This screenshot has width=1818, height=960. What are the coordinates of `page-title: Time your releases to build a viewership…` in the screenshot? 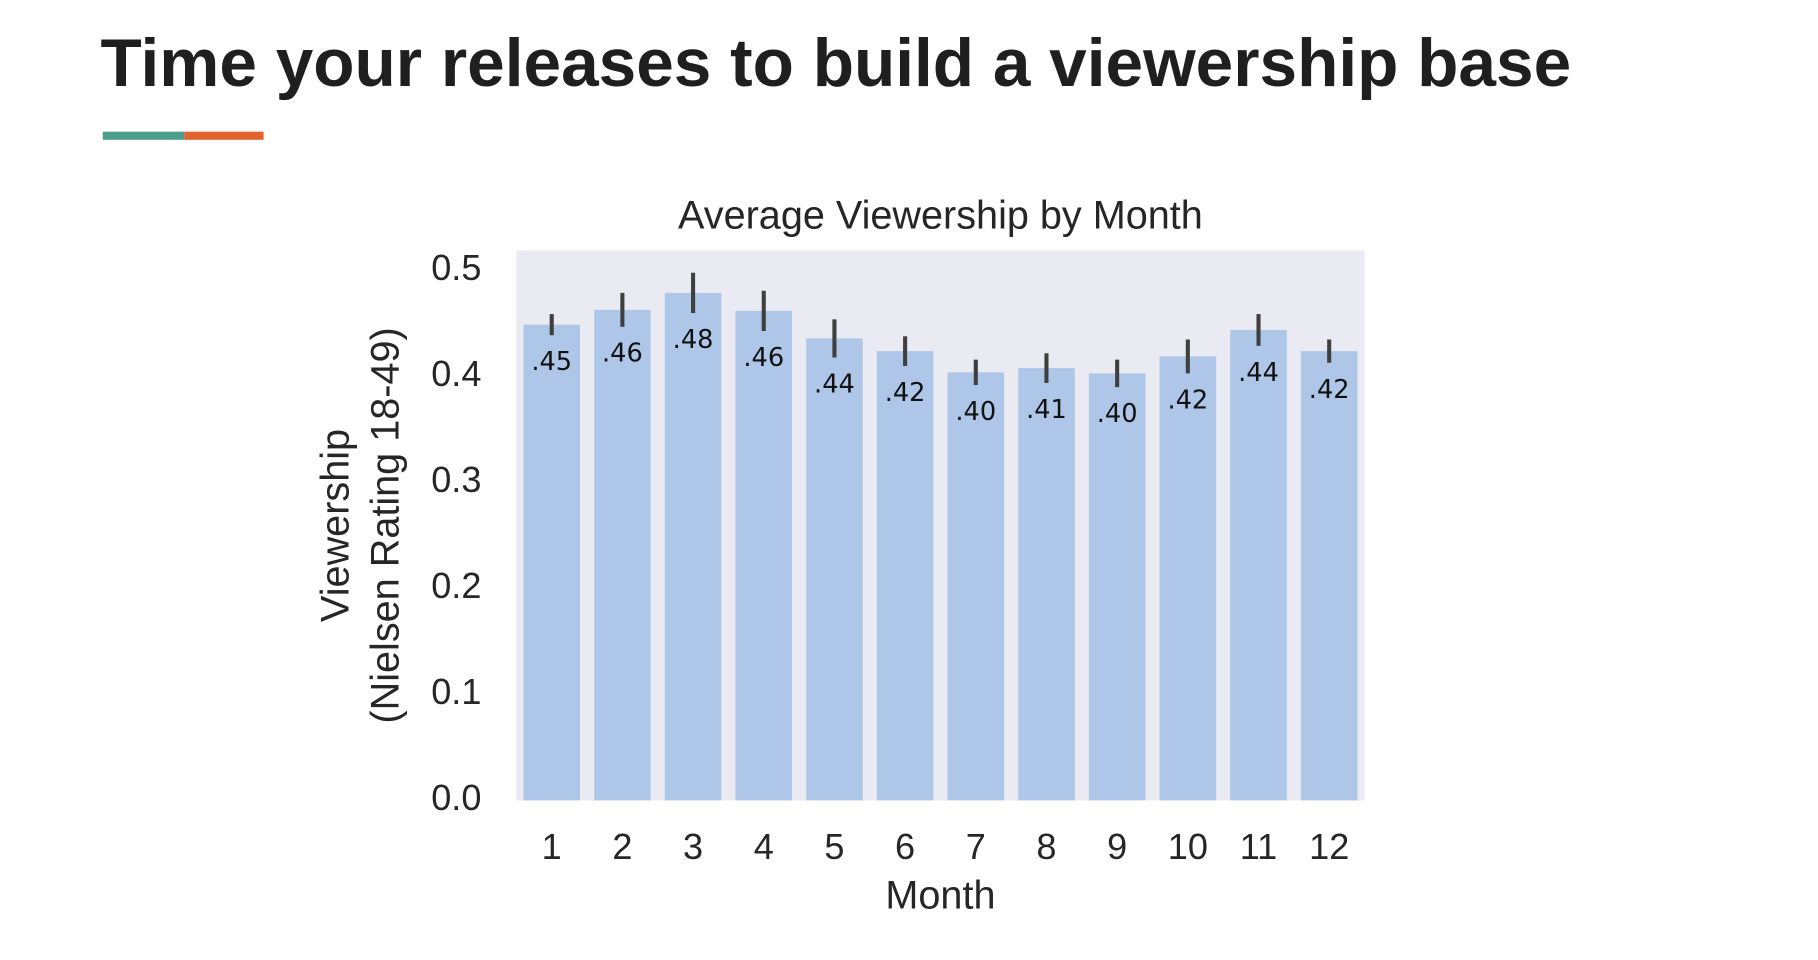 It's located at (835, 63).